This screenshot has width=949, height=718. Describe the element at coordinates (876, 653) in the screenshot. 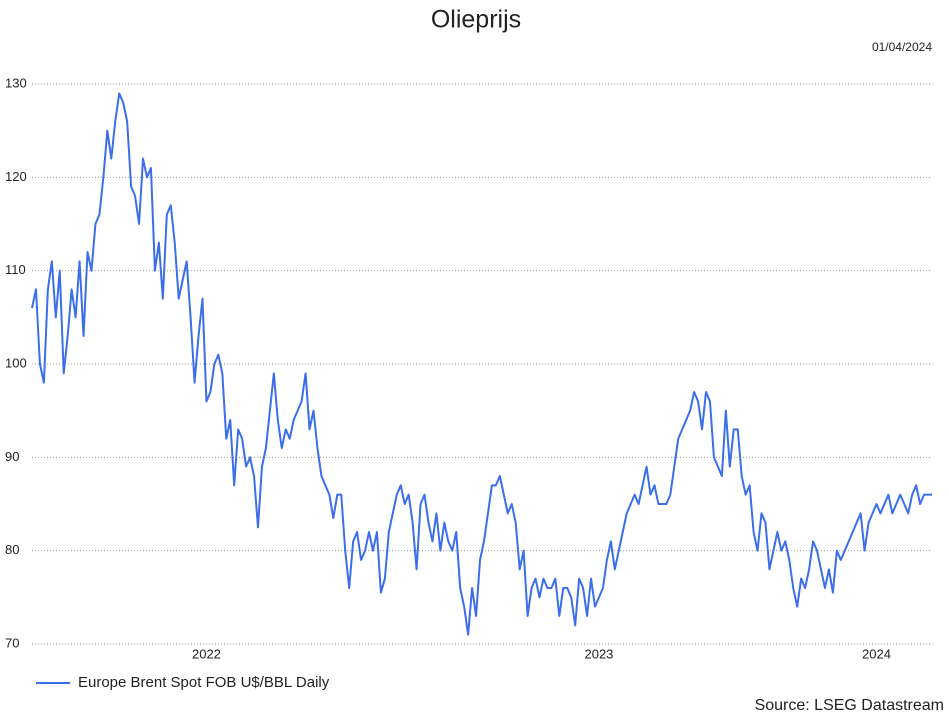

I see `x-tick-label: 2024` at that location.